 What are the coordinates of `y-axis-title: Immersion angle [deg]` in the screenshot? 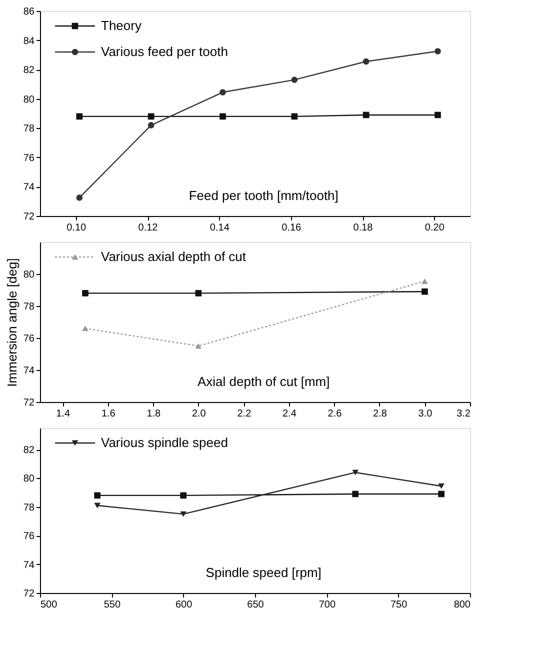 It's located at (12, 322).